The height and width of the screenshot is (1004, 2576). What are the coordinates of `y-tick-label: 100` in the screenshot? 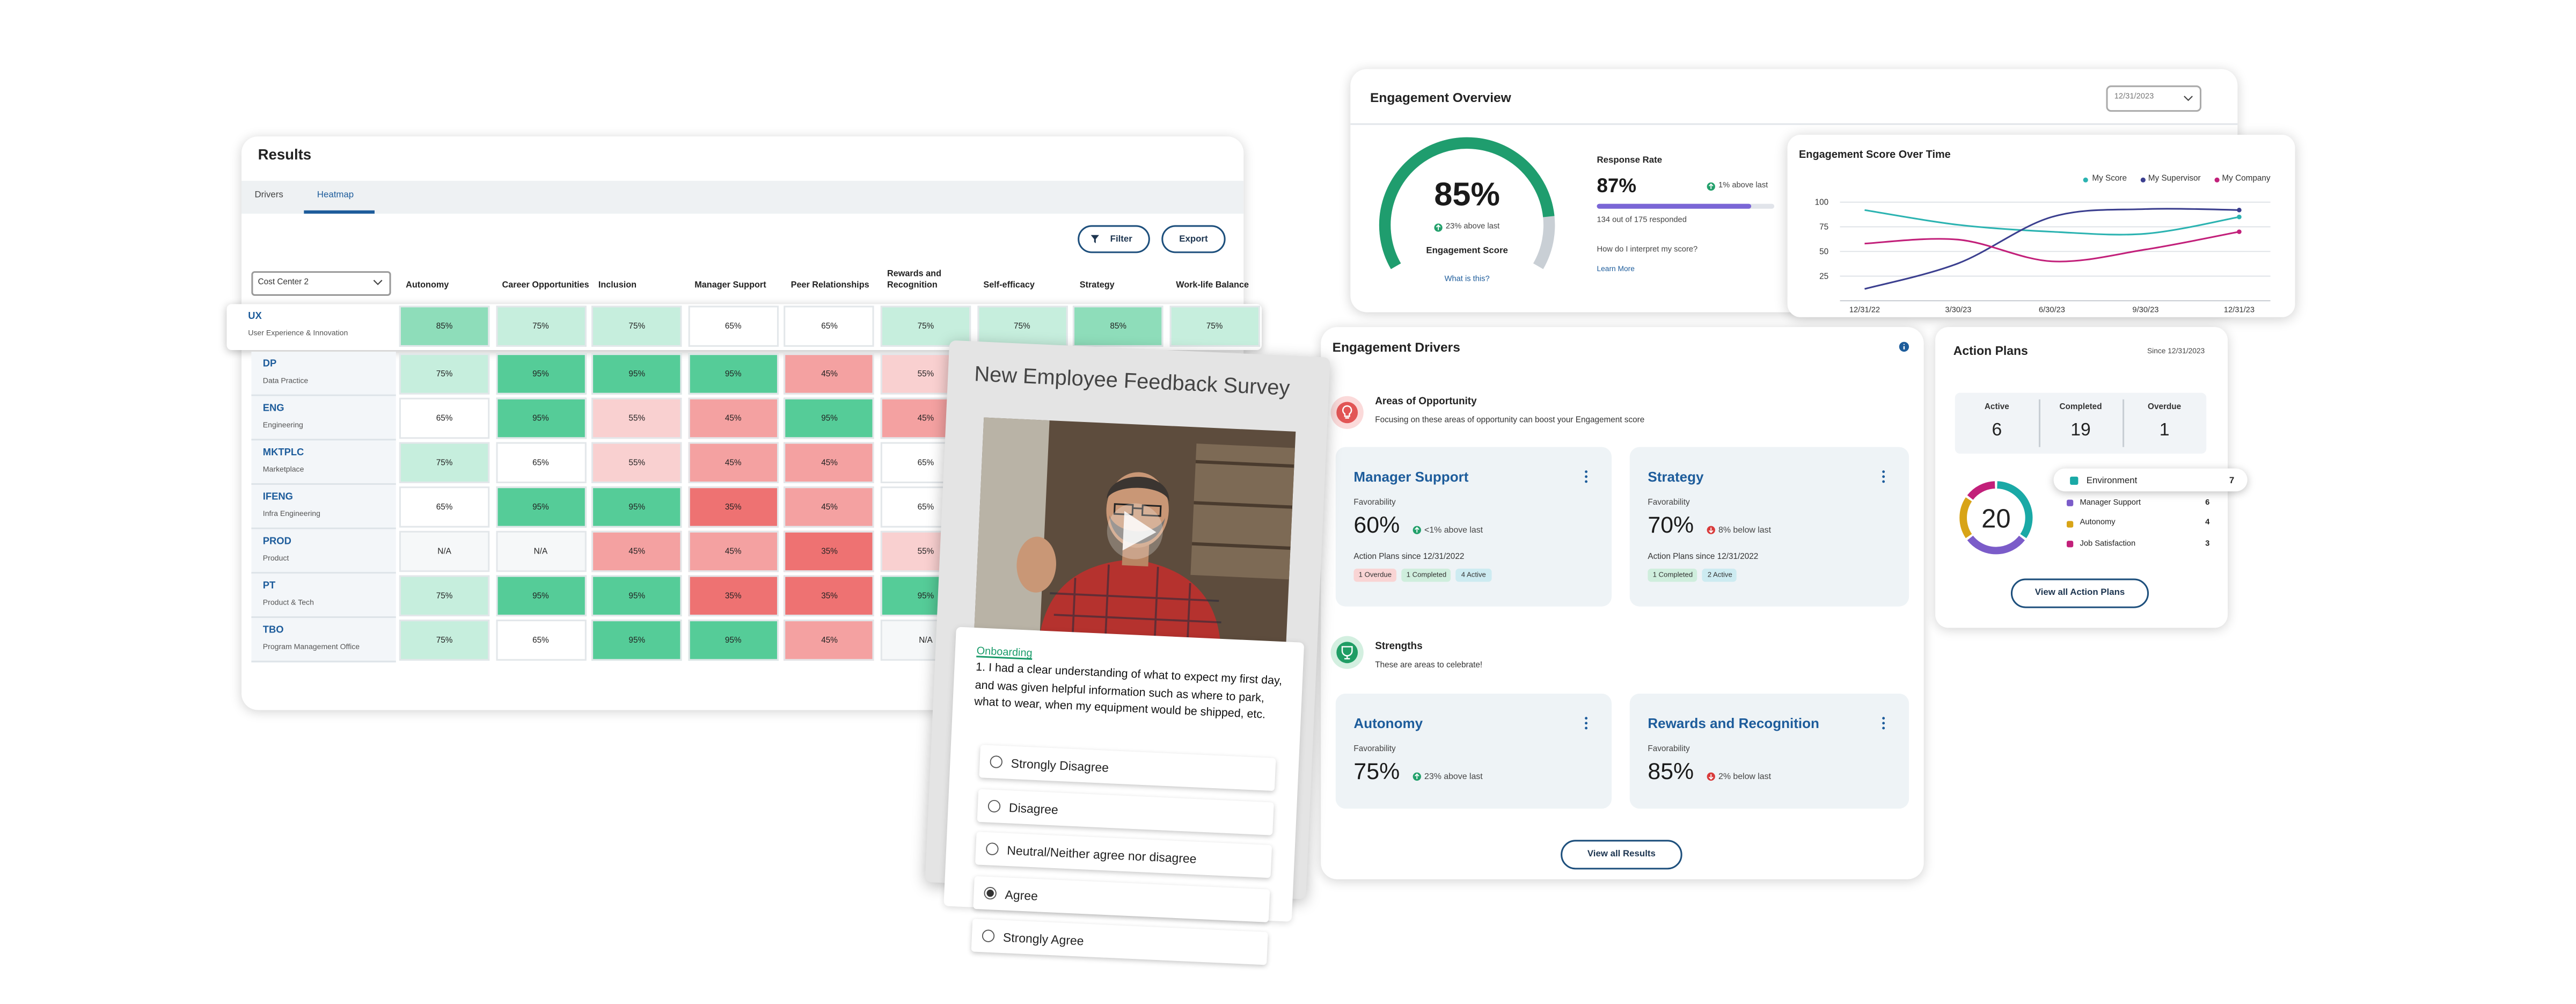 It's located at (1822, 202).